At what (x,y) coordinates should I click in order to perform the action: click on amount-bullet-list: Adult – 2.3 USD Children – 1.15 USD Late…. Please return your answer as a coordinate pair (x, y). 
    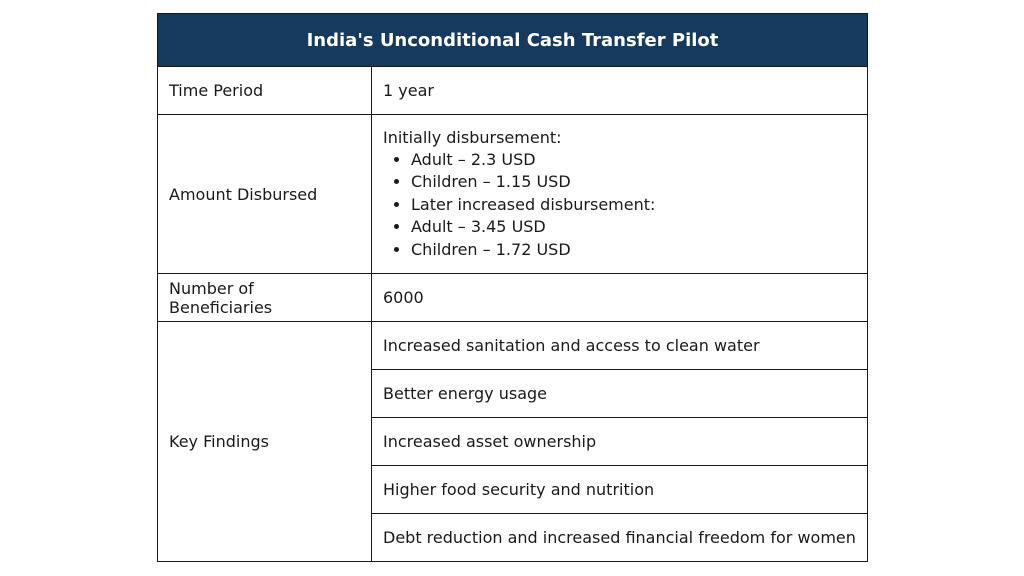
    Looking at the image, I should click on (619, 205).